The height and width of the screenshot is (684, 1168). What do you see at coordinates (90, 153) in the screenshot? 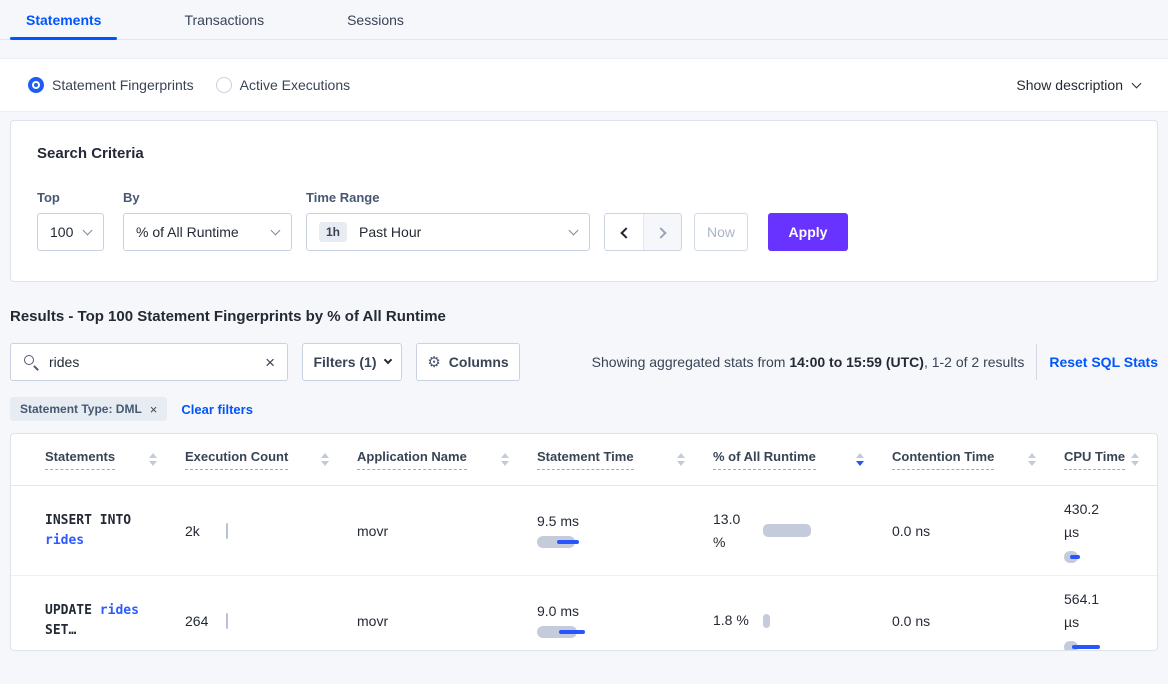
I see `search-criteria-title: Search Criteria` at bounding box center [90, 153].